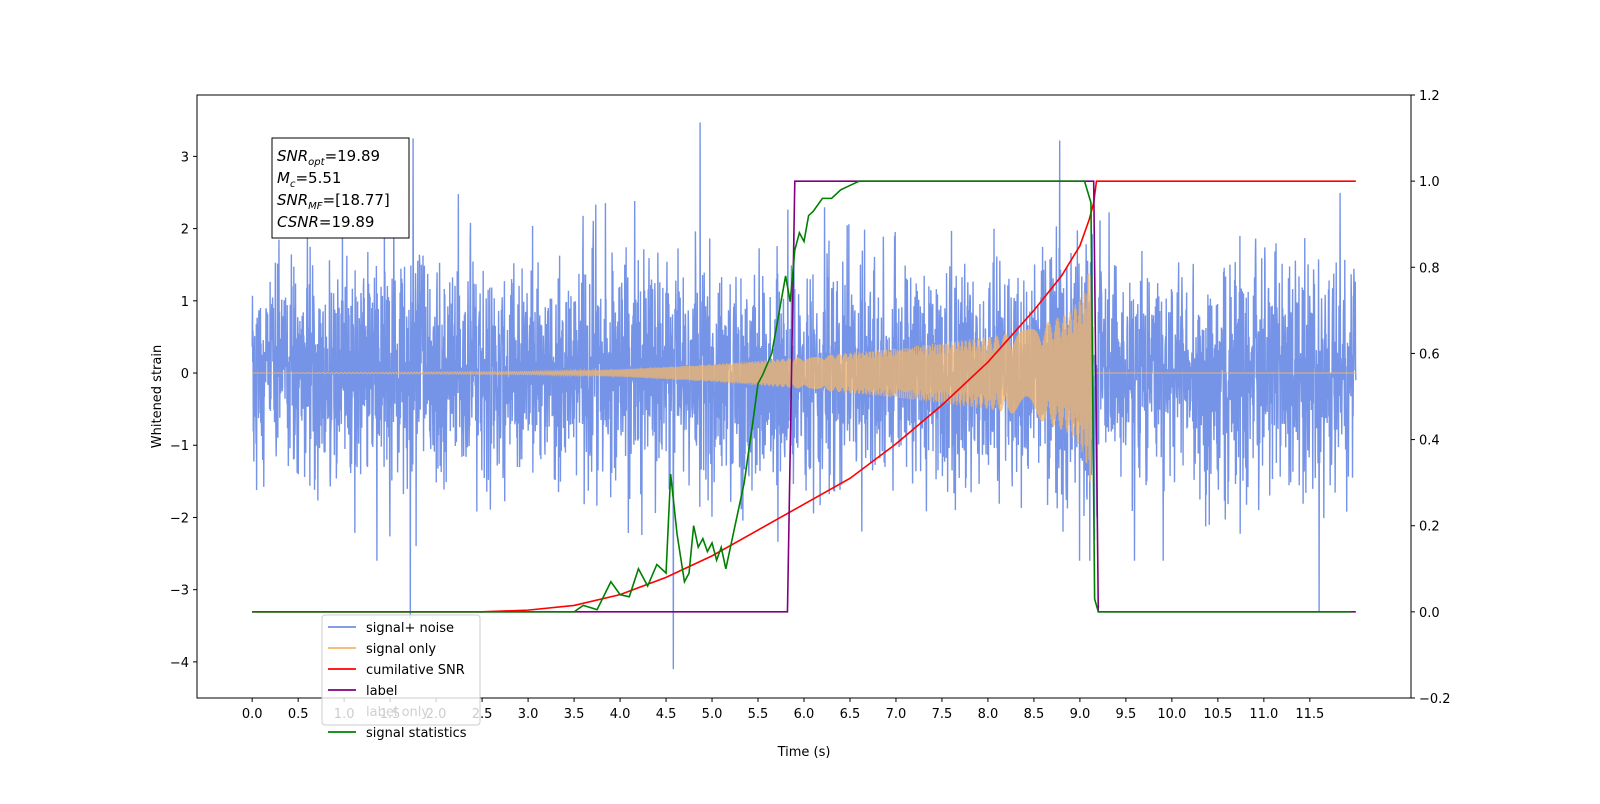 The width and height of the screenshot is (1600, 804). Describe the element at coordinates (157, 396) in the screenshot. I see `y-axis-label: Whitened strain` at that location.